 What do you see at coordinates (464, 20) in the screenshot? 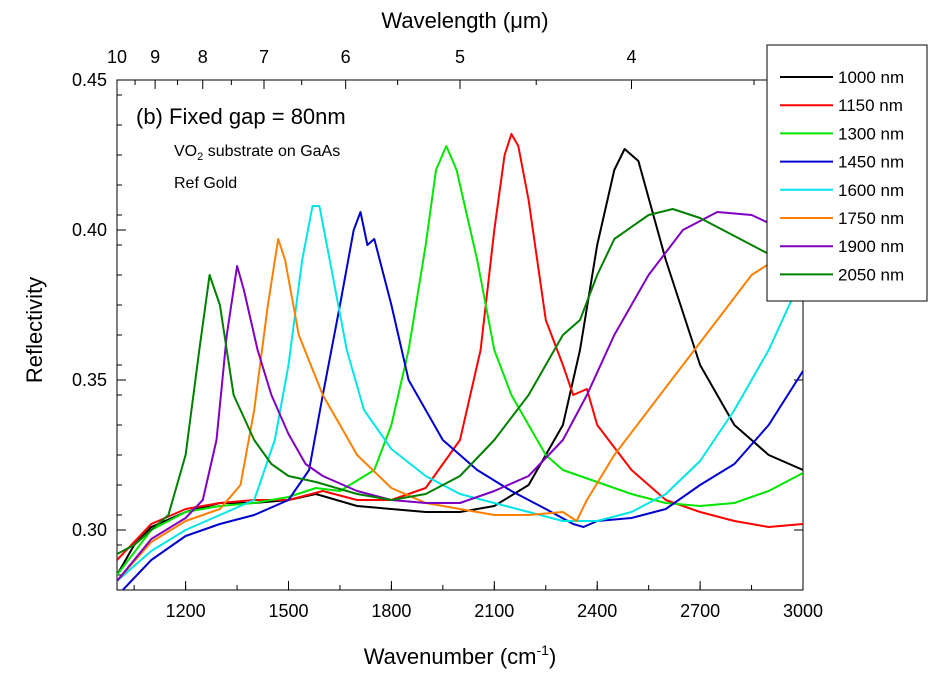
I see `x2-axis-title: Wavelength (μm)` at bounding box center [464, 20].